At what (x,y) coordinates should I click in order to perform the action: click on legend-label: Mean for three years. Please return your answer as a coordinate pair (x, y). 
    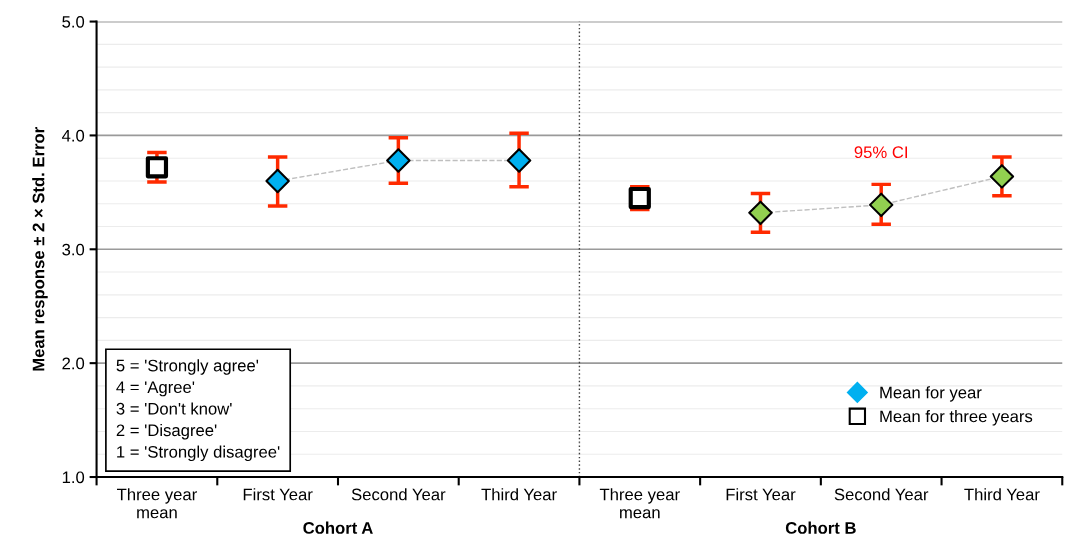
    Looking at the image, I should click on (956, 418).